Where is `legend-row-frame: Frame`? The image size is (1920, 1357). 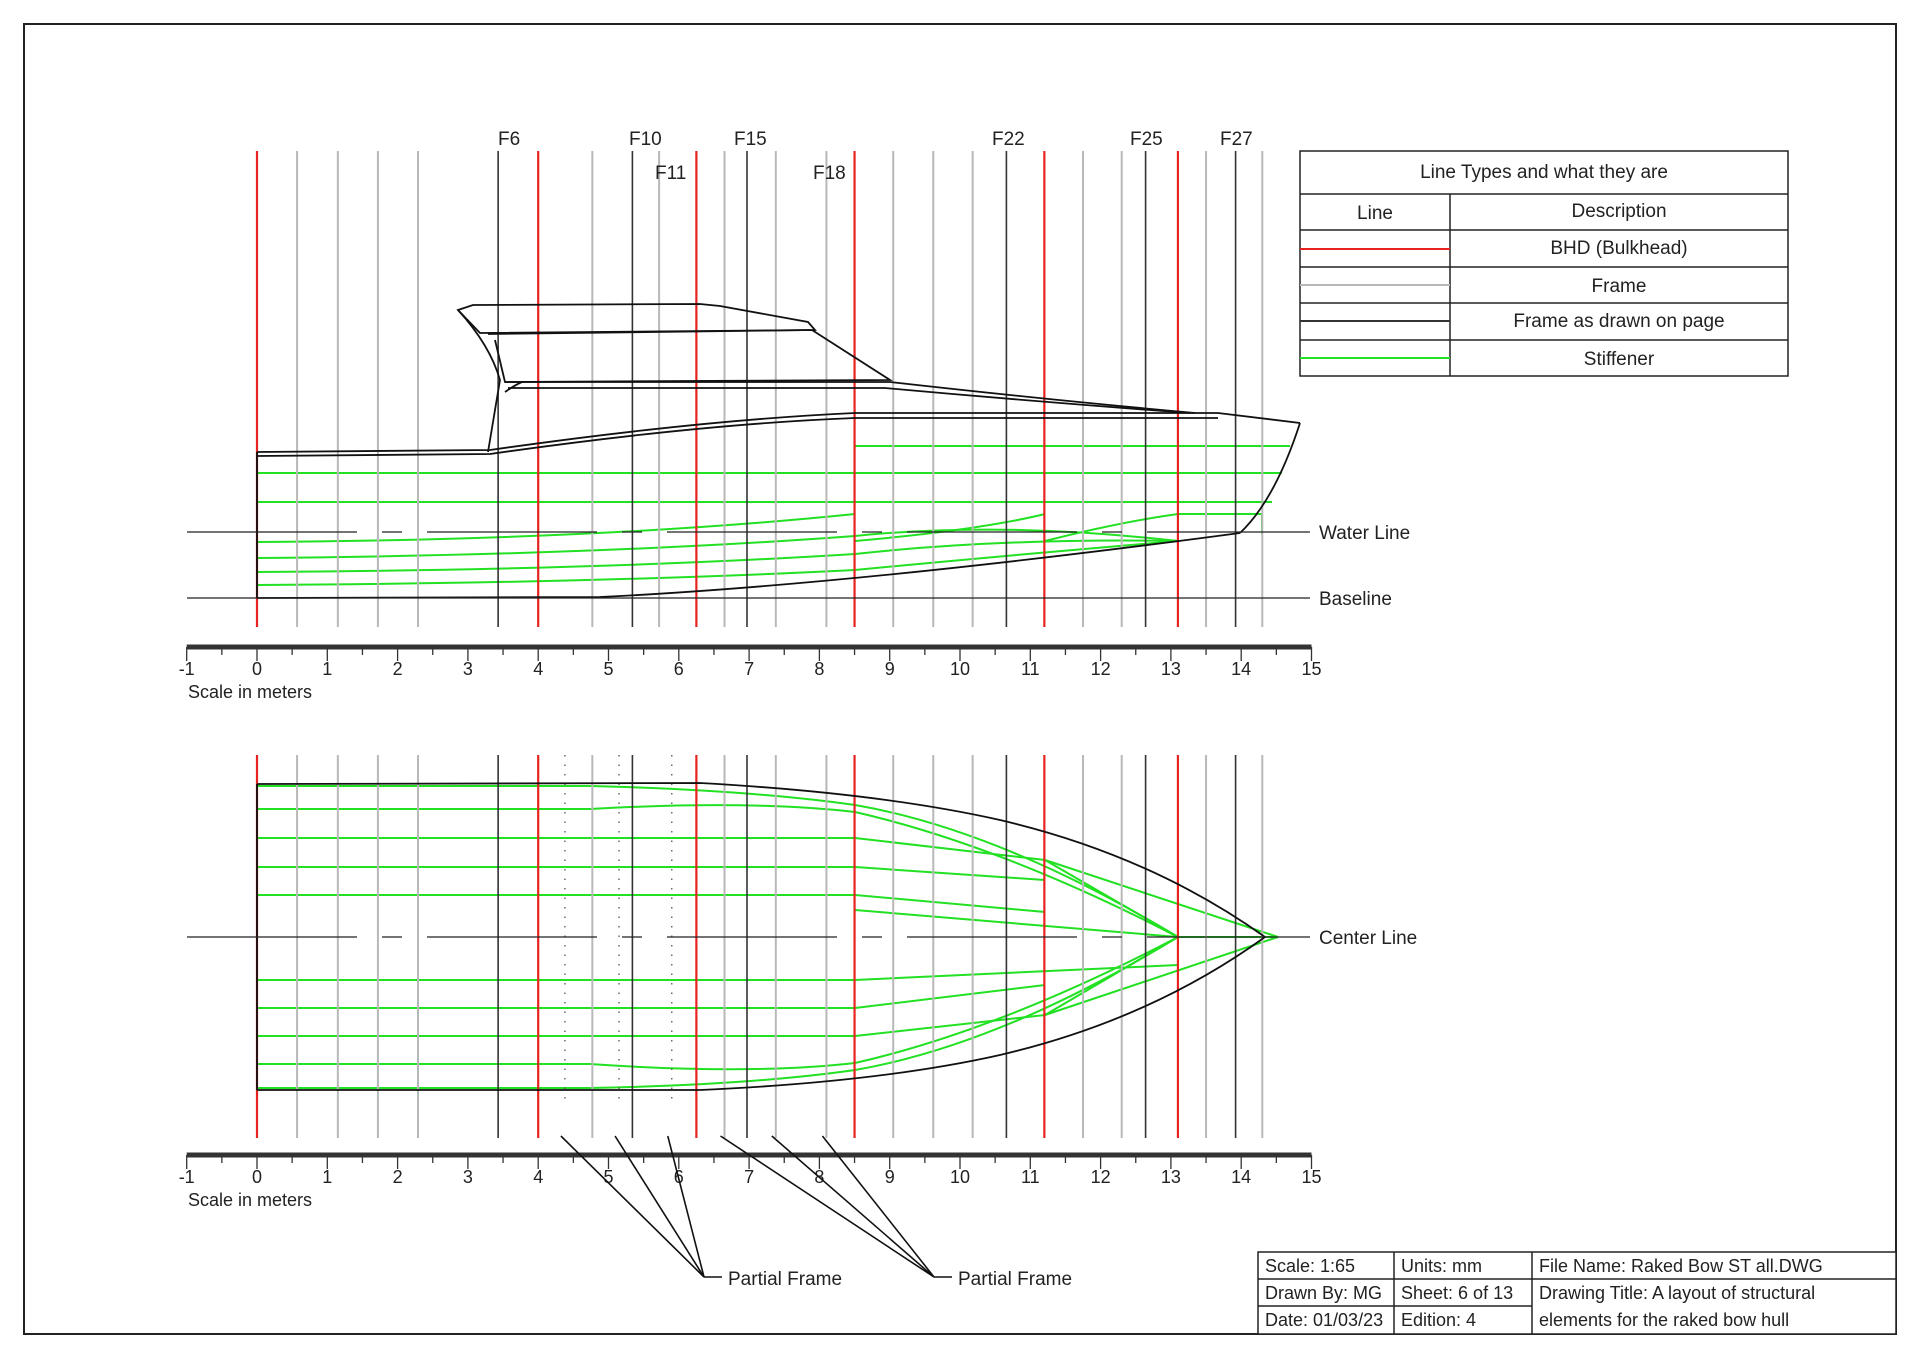 legend-row-frame: Frame is located at coordinates (1619, 286).